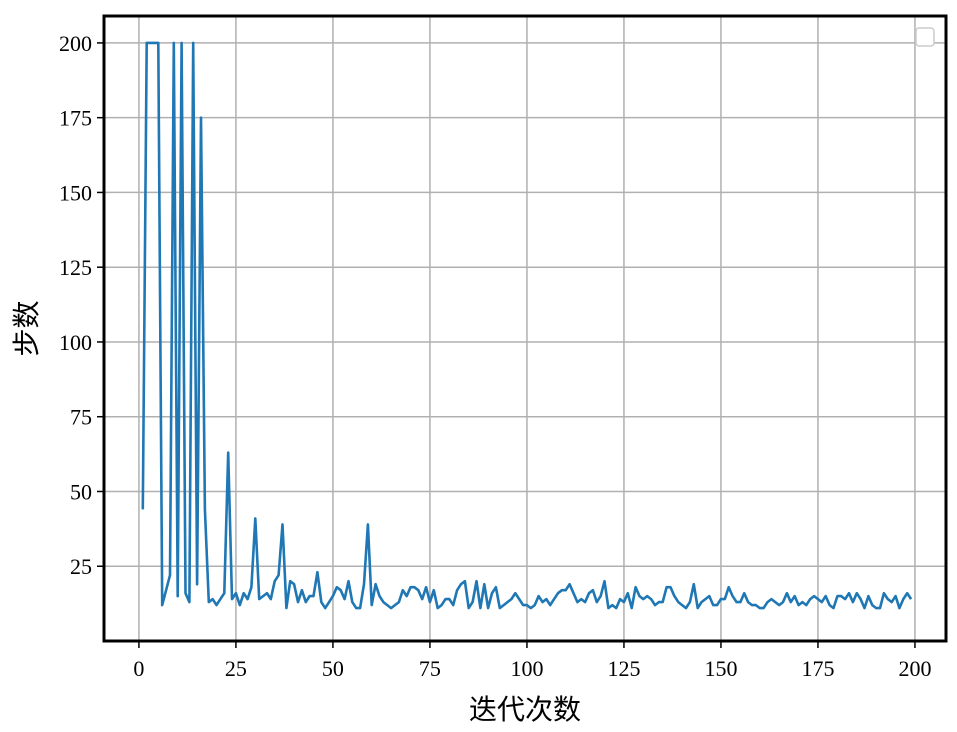  What do you see at coordinates (75, 342) in the screenshot?
I see `y-tick-label: 100` at bounding box center [75, 342].